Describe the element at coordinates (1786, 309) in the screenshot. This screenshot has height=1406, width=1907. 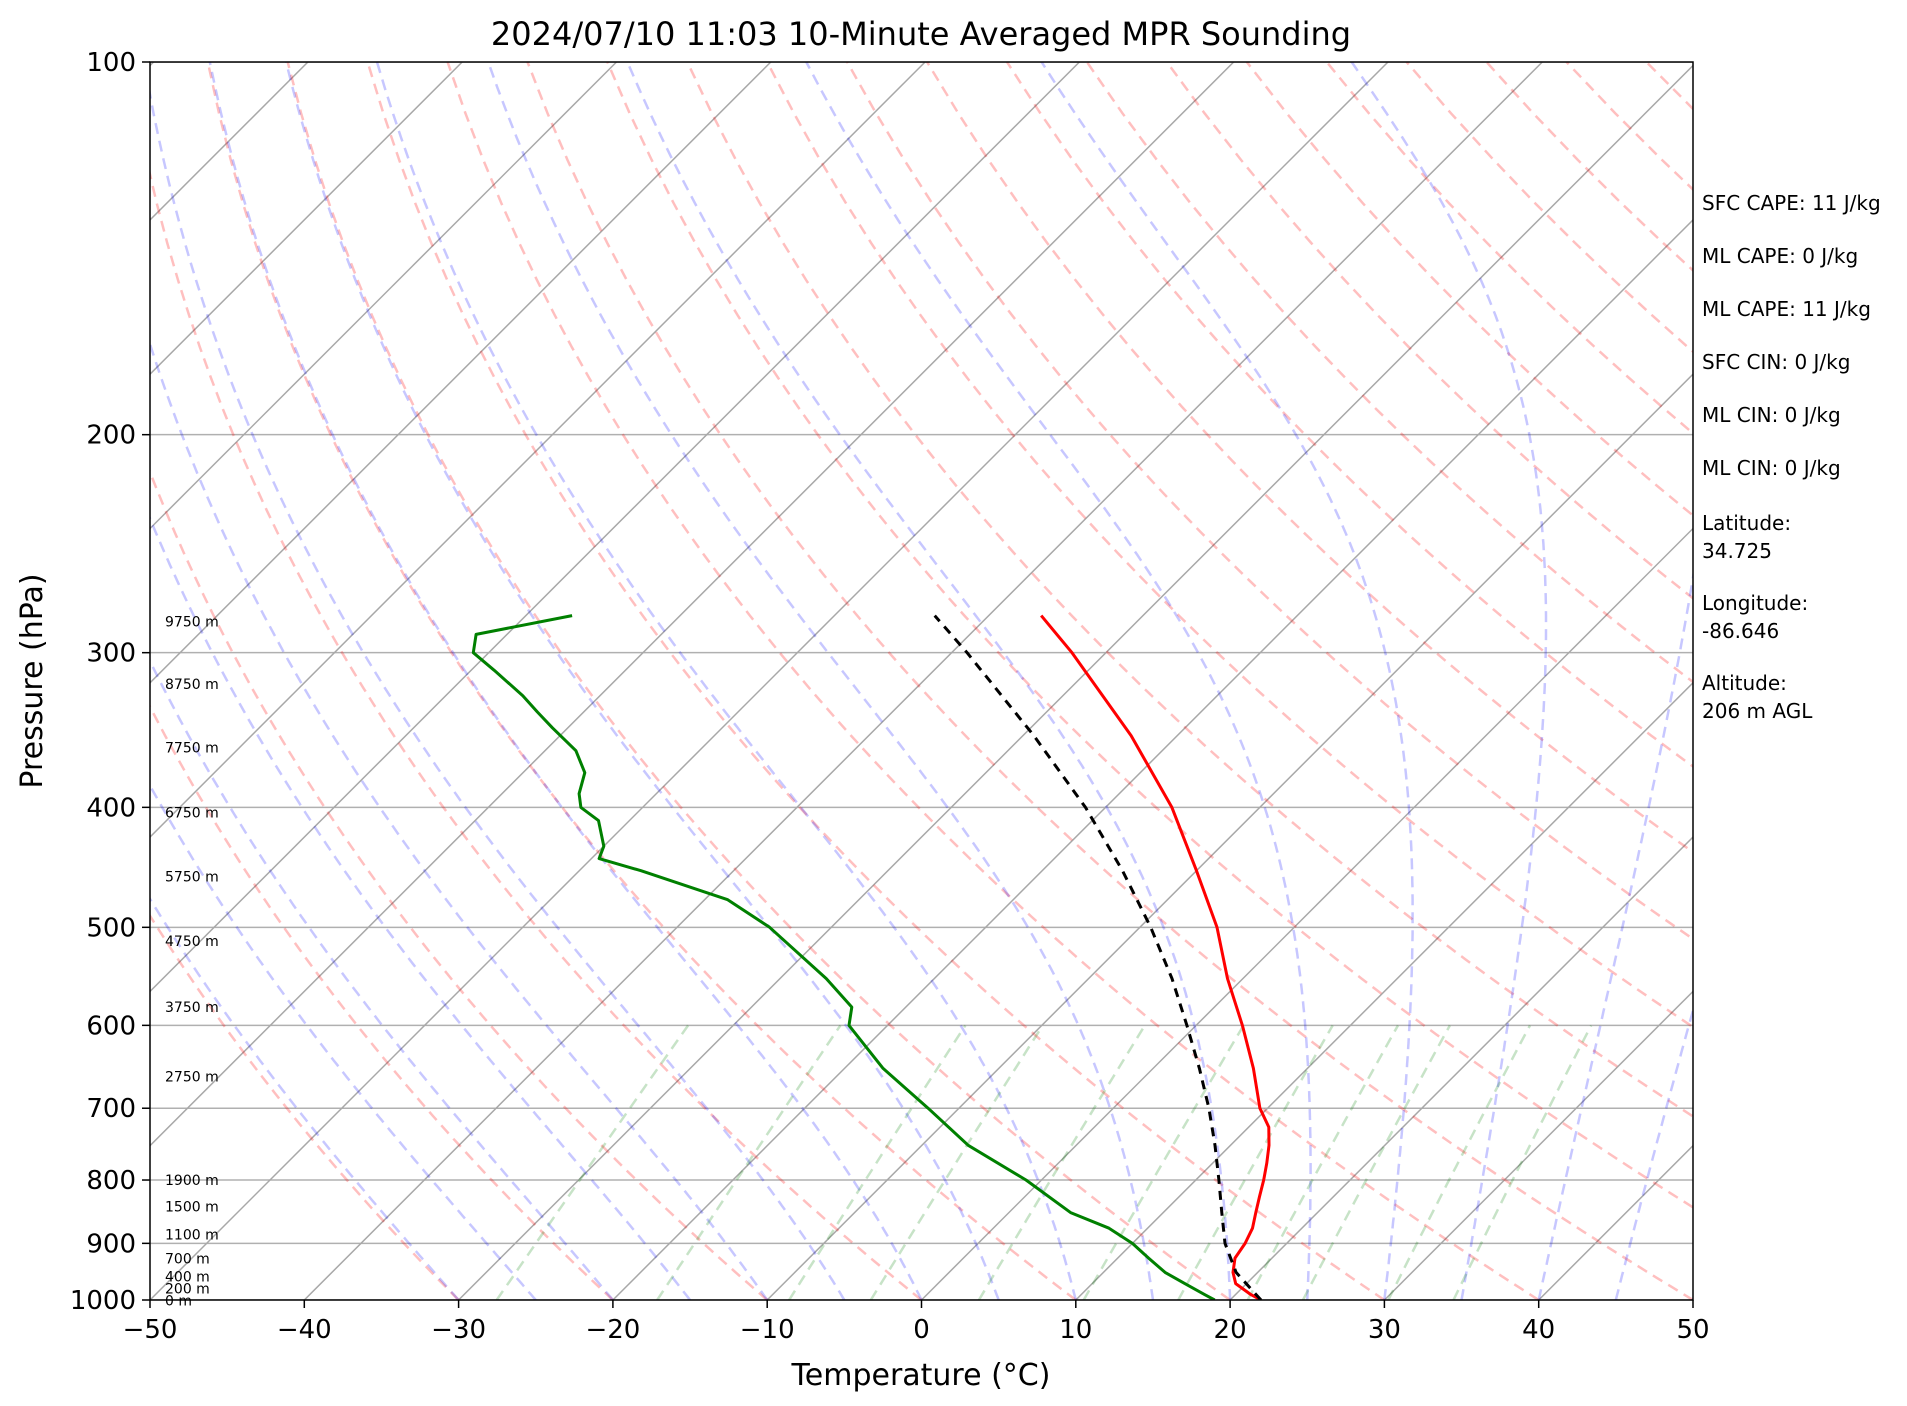
I see `info-panel-line: ML CAPE: 11 J/kg` at that location.